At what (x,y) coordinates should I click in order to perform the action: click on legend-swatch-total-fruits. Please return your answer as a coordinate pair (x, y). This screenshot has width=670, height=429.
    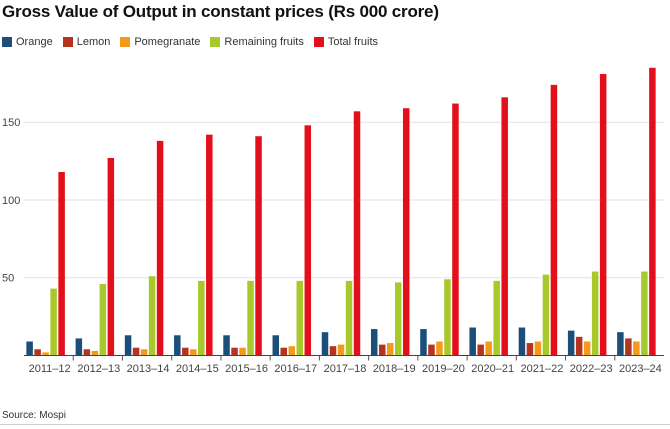
    Looking at the image, I should click on (318, 42).